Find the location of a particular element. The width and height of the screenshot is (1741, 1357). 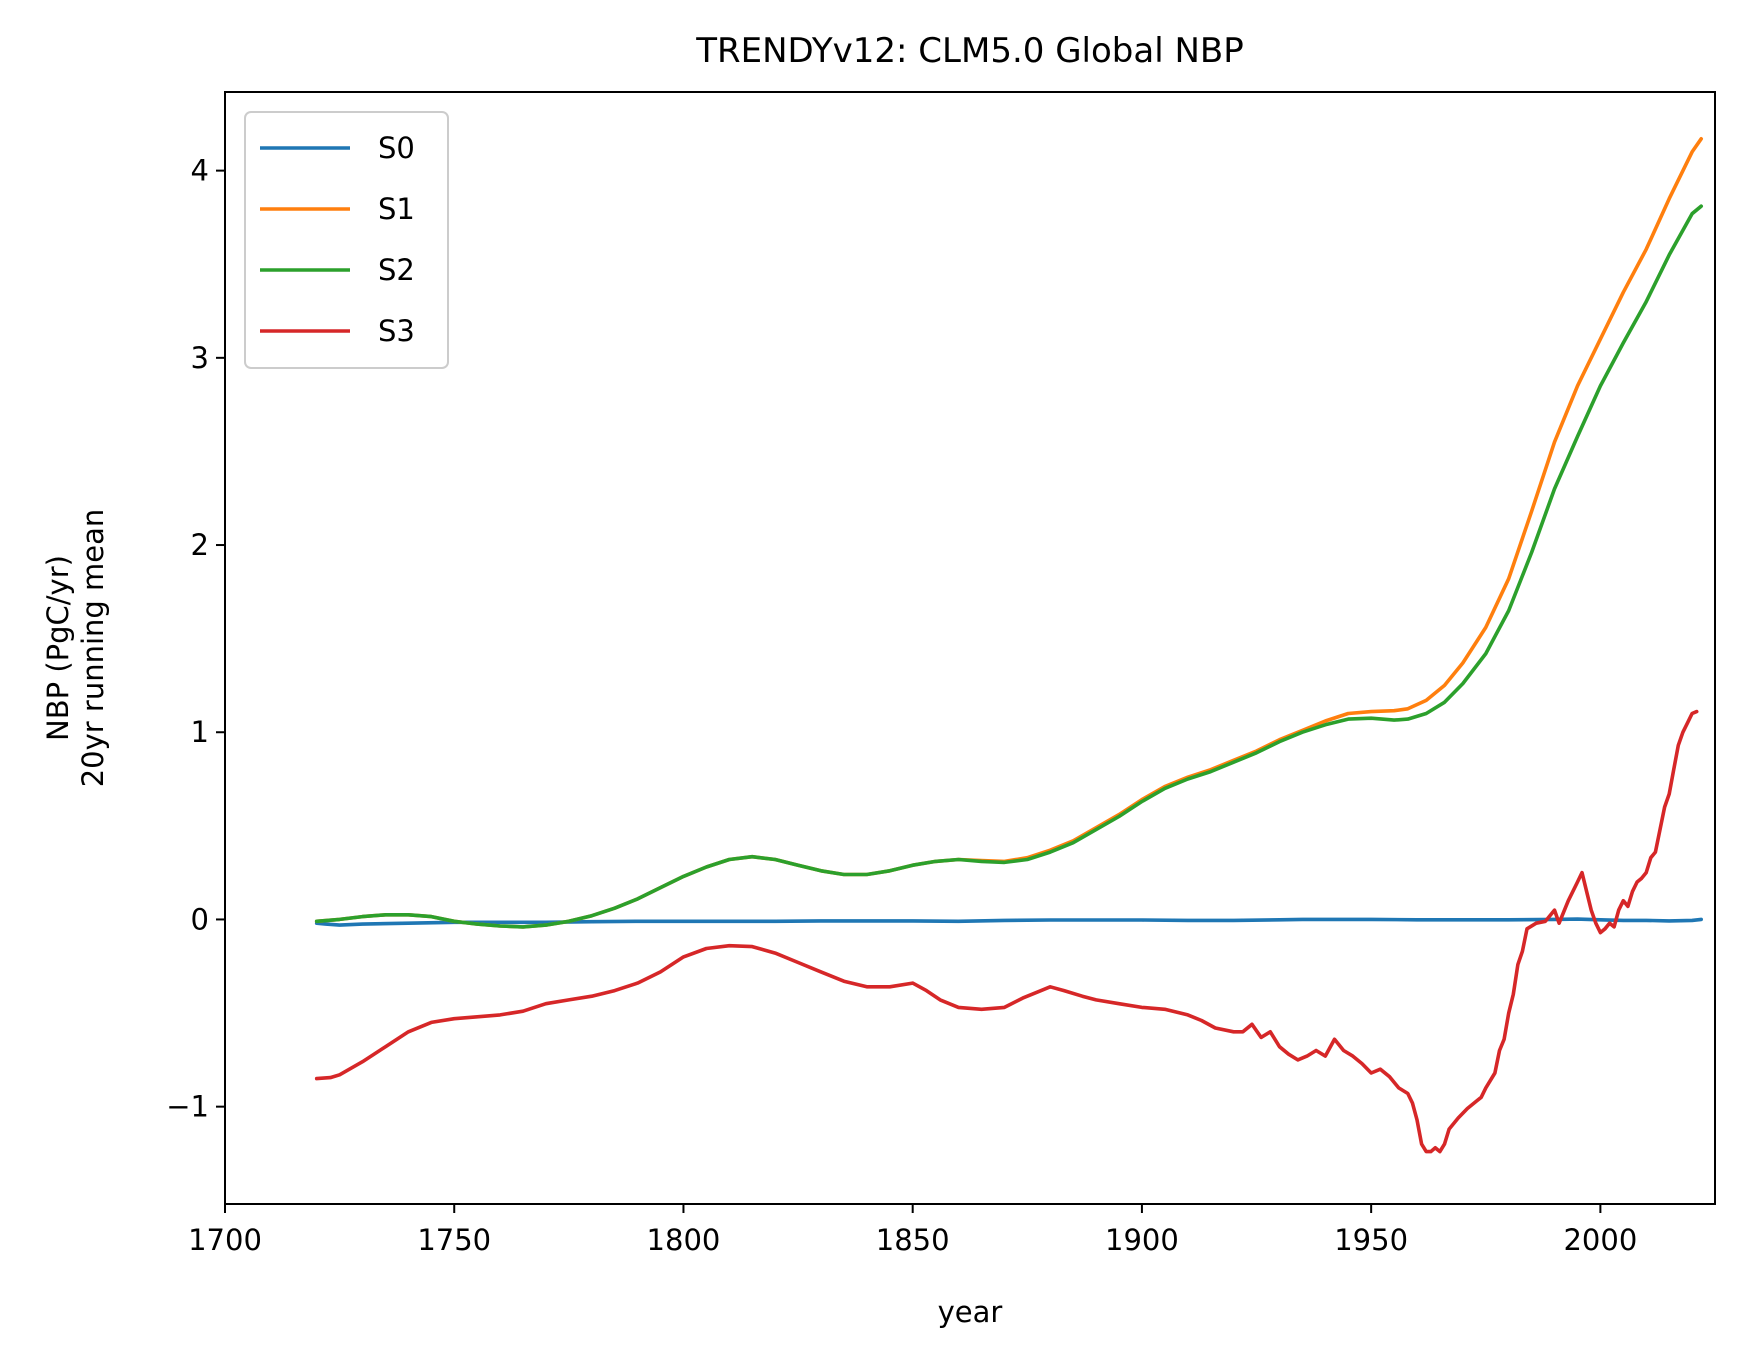

y-axis-label-line-1: NBP (PgC/yr) is located at coordinates (58, 648).